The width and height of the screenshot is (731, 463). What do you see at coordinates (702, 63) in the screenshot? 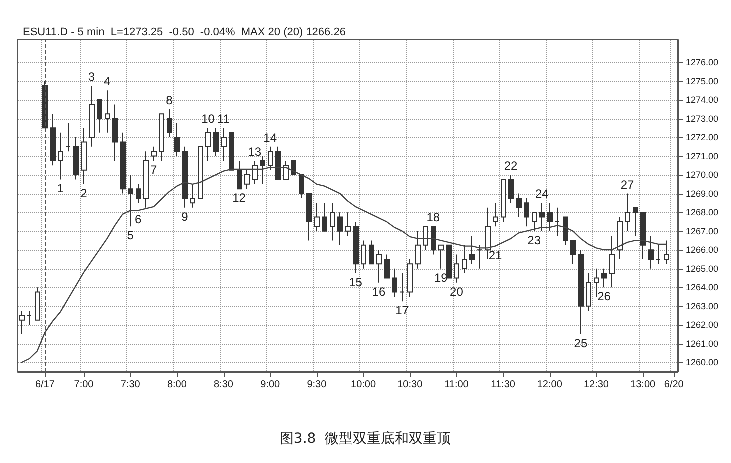
I see `y-tick-label: 1276.00` at bounding box center [702, 63].